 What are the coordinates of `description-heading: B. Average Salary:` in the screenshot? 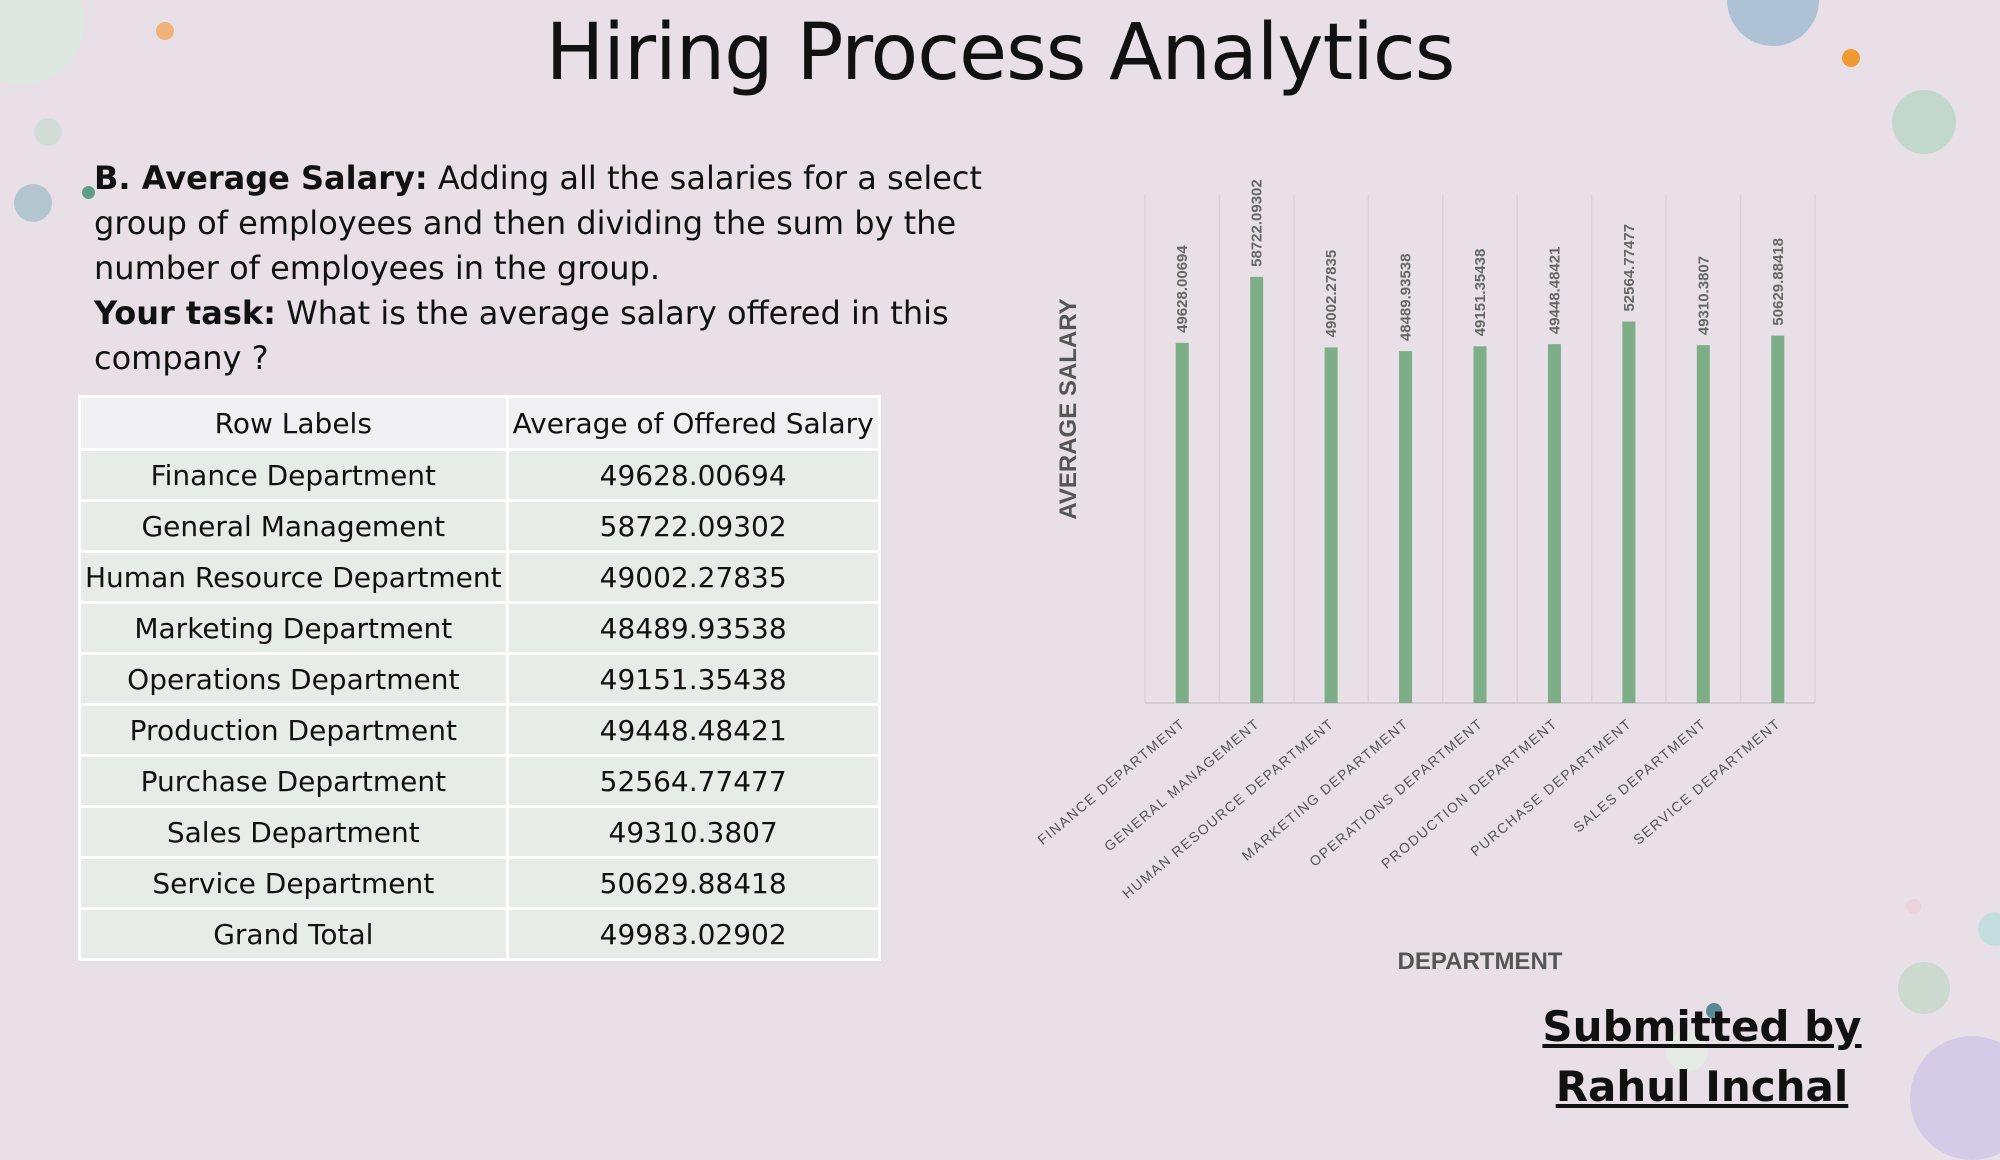 It's located at (261, 178).